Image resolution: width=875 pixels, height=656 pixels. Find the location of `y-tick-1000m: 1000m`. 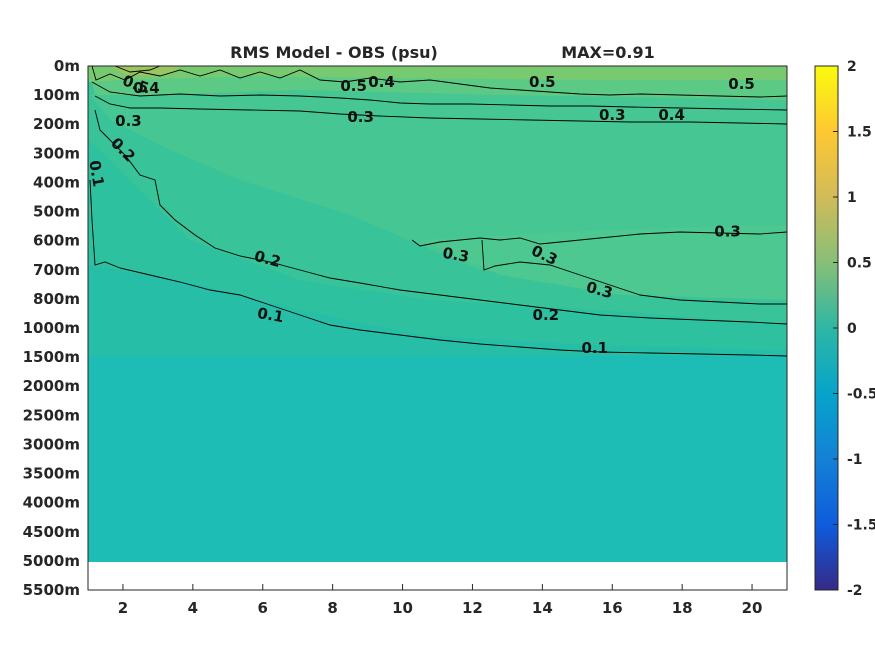

y-tick-1000m: 1000m is located at coordinates (51, 328).